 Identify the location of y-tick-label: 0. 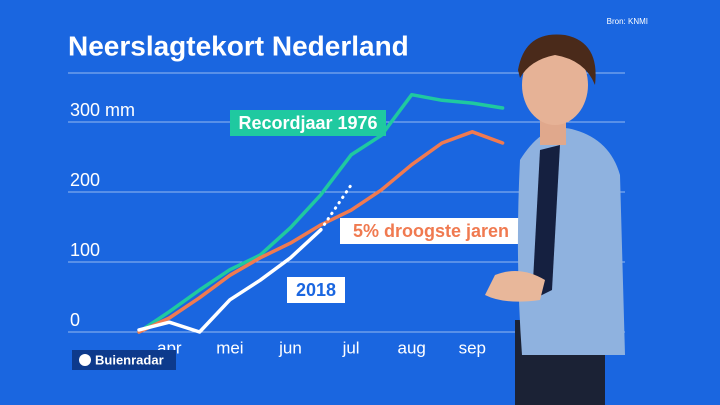
(75, 320).